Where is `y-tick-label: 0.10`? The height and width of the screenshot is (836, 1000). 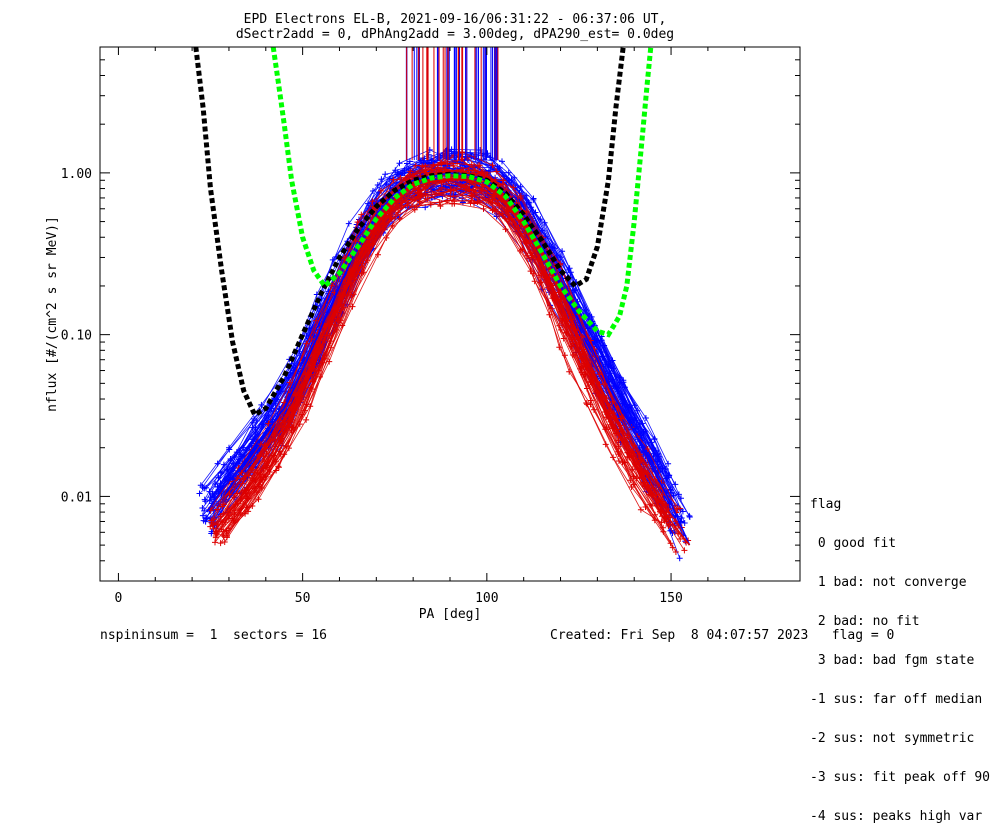
y-tick-label: 0.10 is located at coordinates (76, 336).